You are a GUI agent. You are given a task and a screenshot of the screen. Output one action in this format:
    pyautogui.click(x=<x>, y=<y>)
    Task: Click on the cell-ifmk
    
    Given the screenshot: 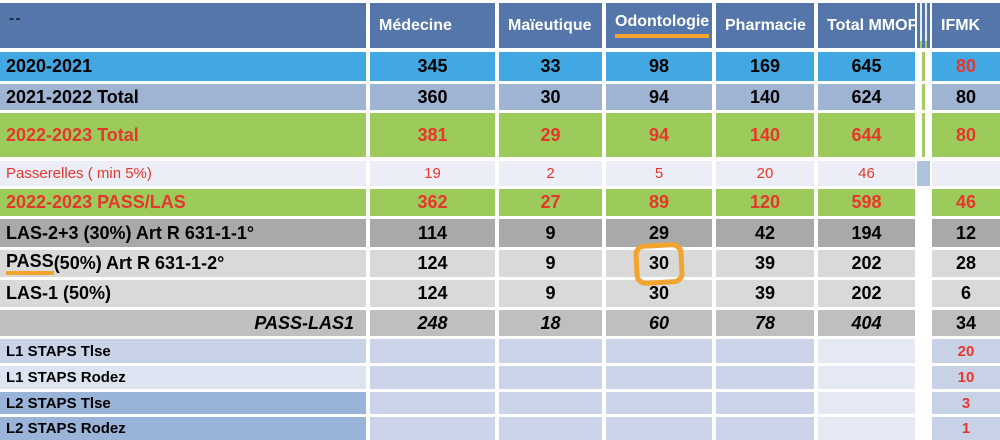 What is the action you would take?
    pyautogui.click(x=966, y=173)
    